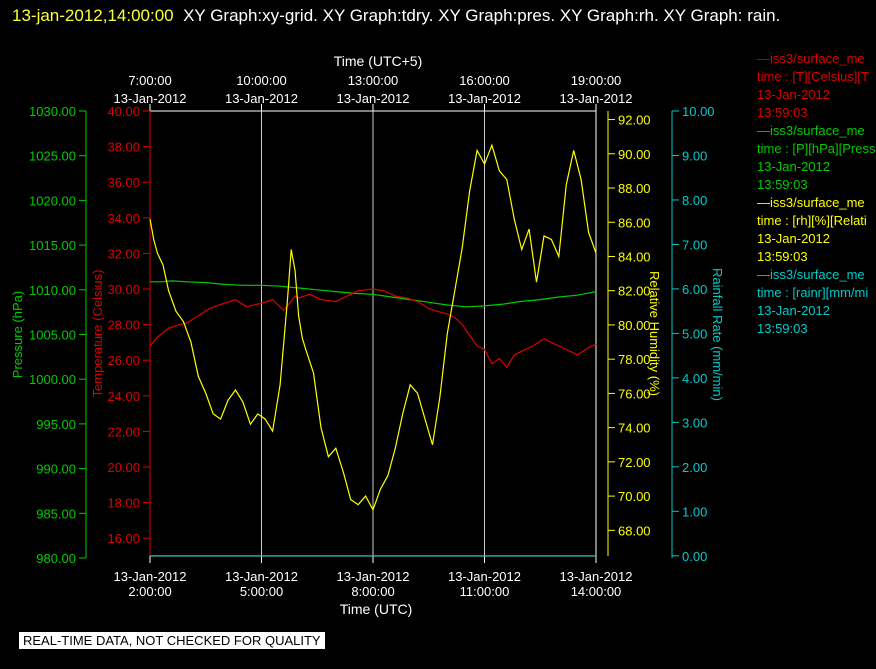  Describe the element at coordinates (634, 154) in the screenshot. I see `humidity-axis-tick-label: 90.00` at that location.